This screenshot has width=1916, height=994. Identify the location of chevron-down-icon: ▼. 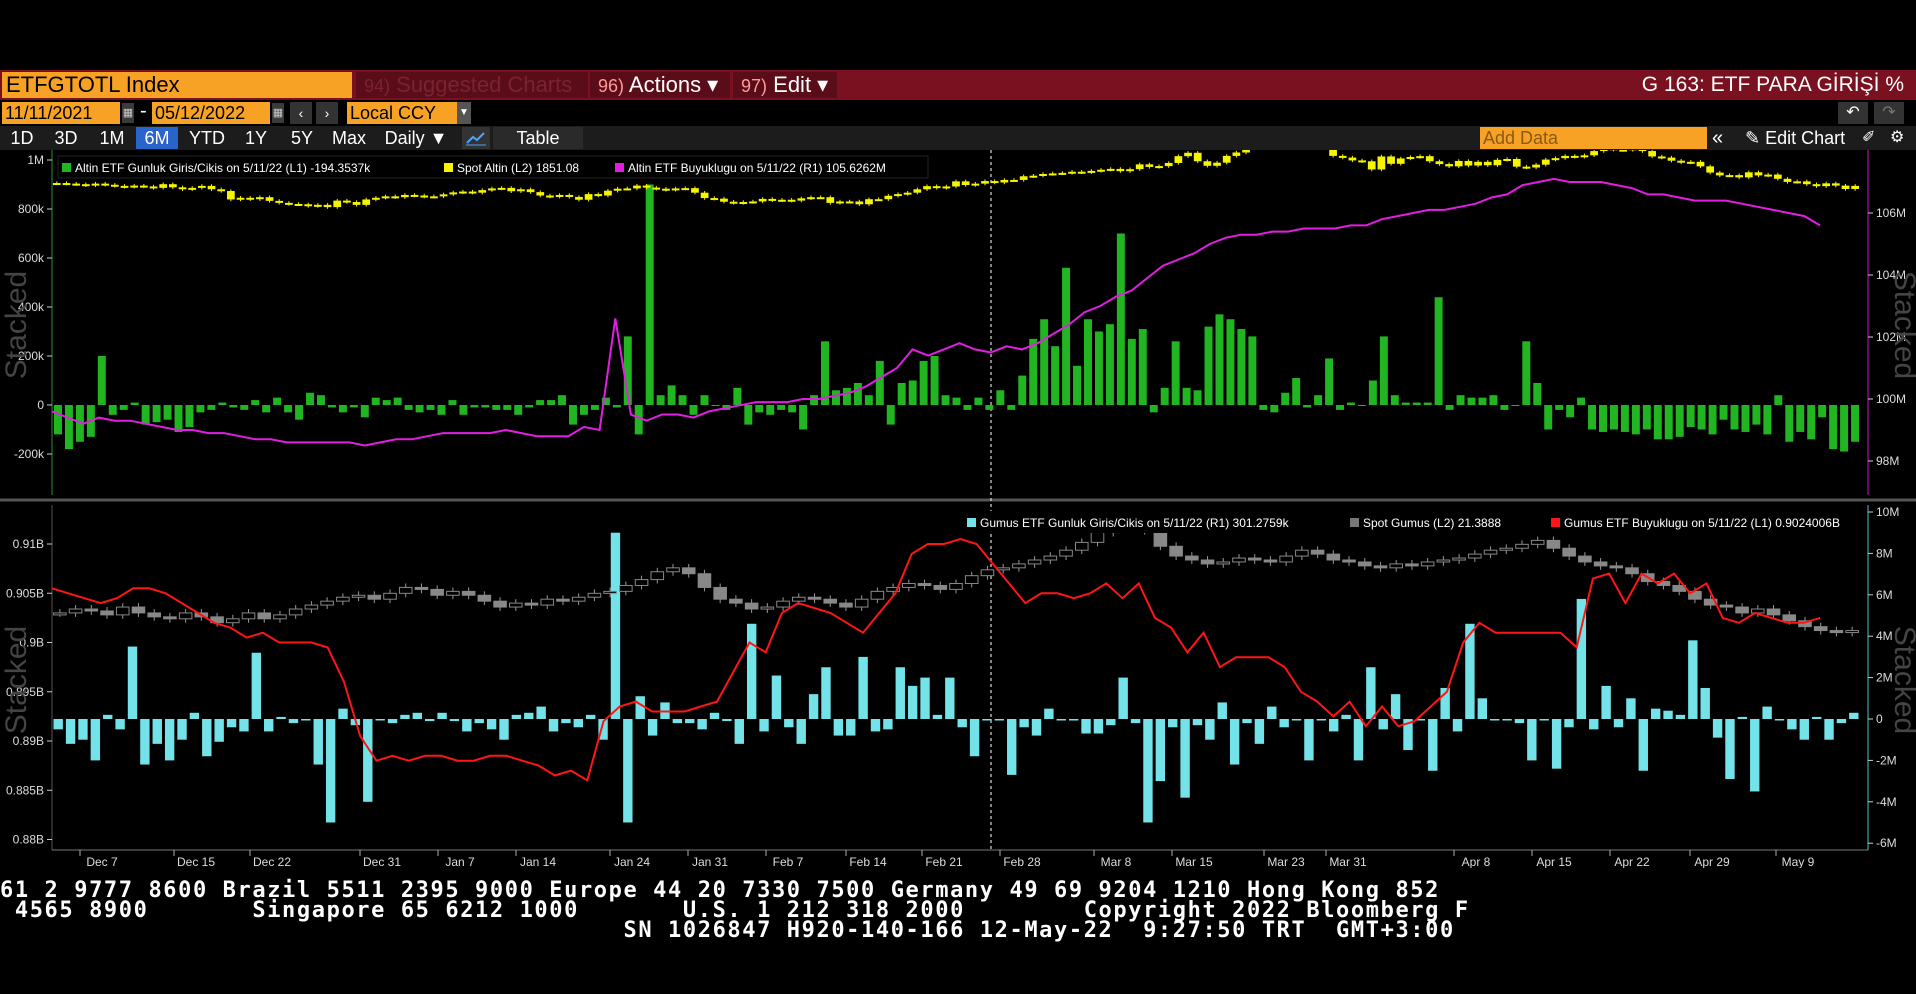
(464, 113).